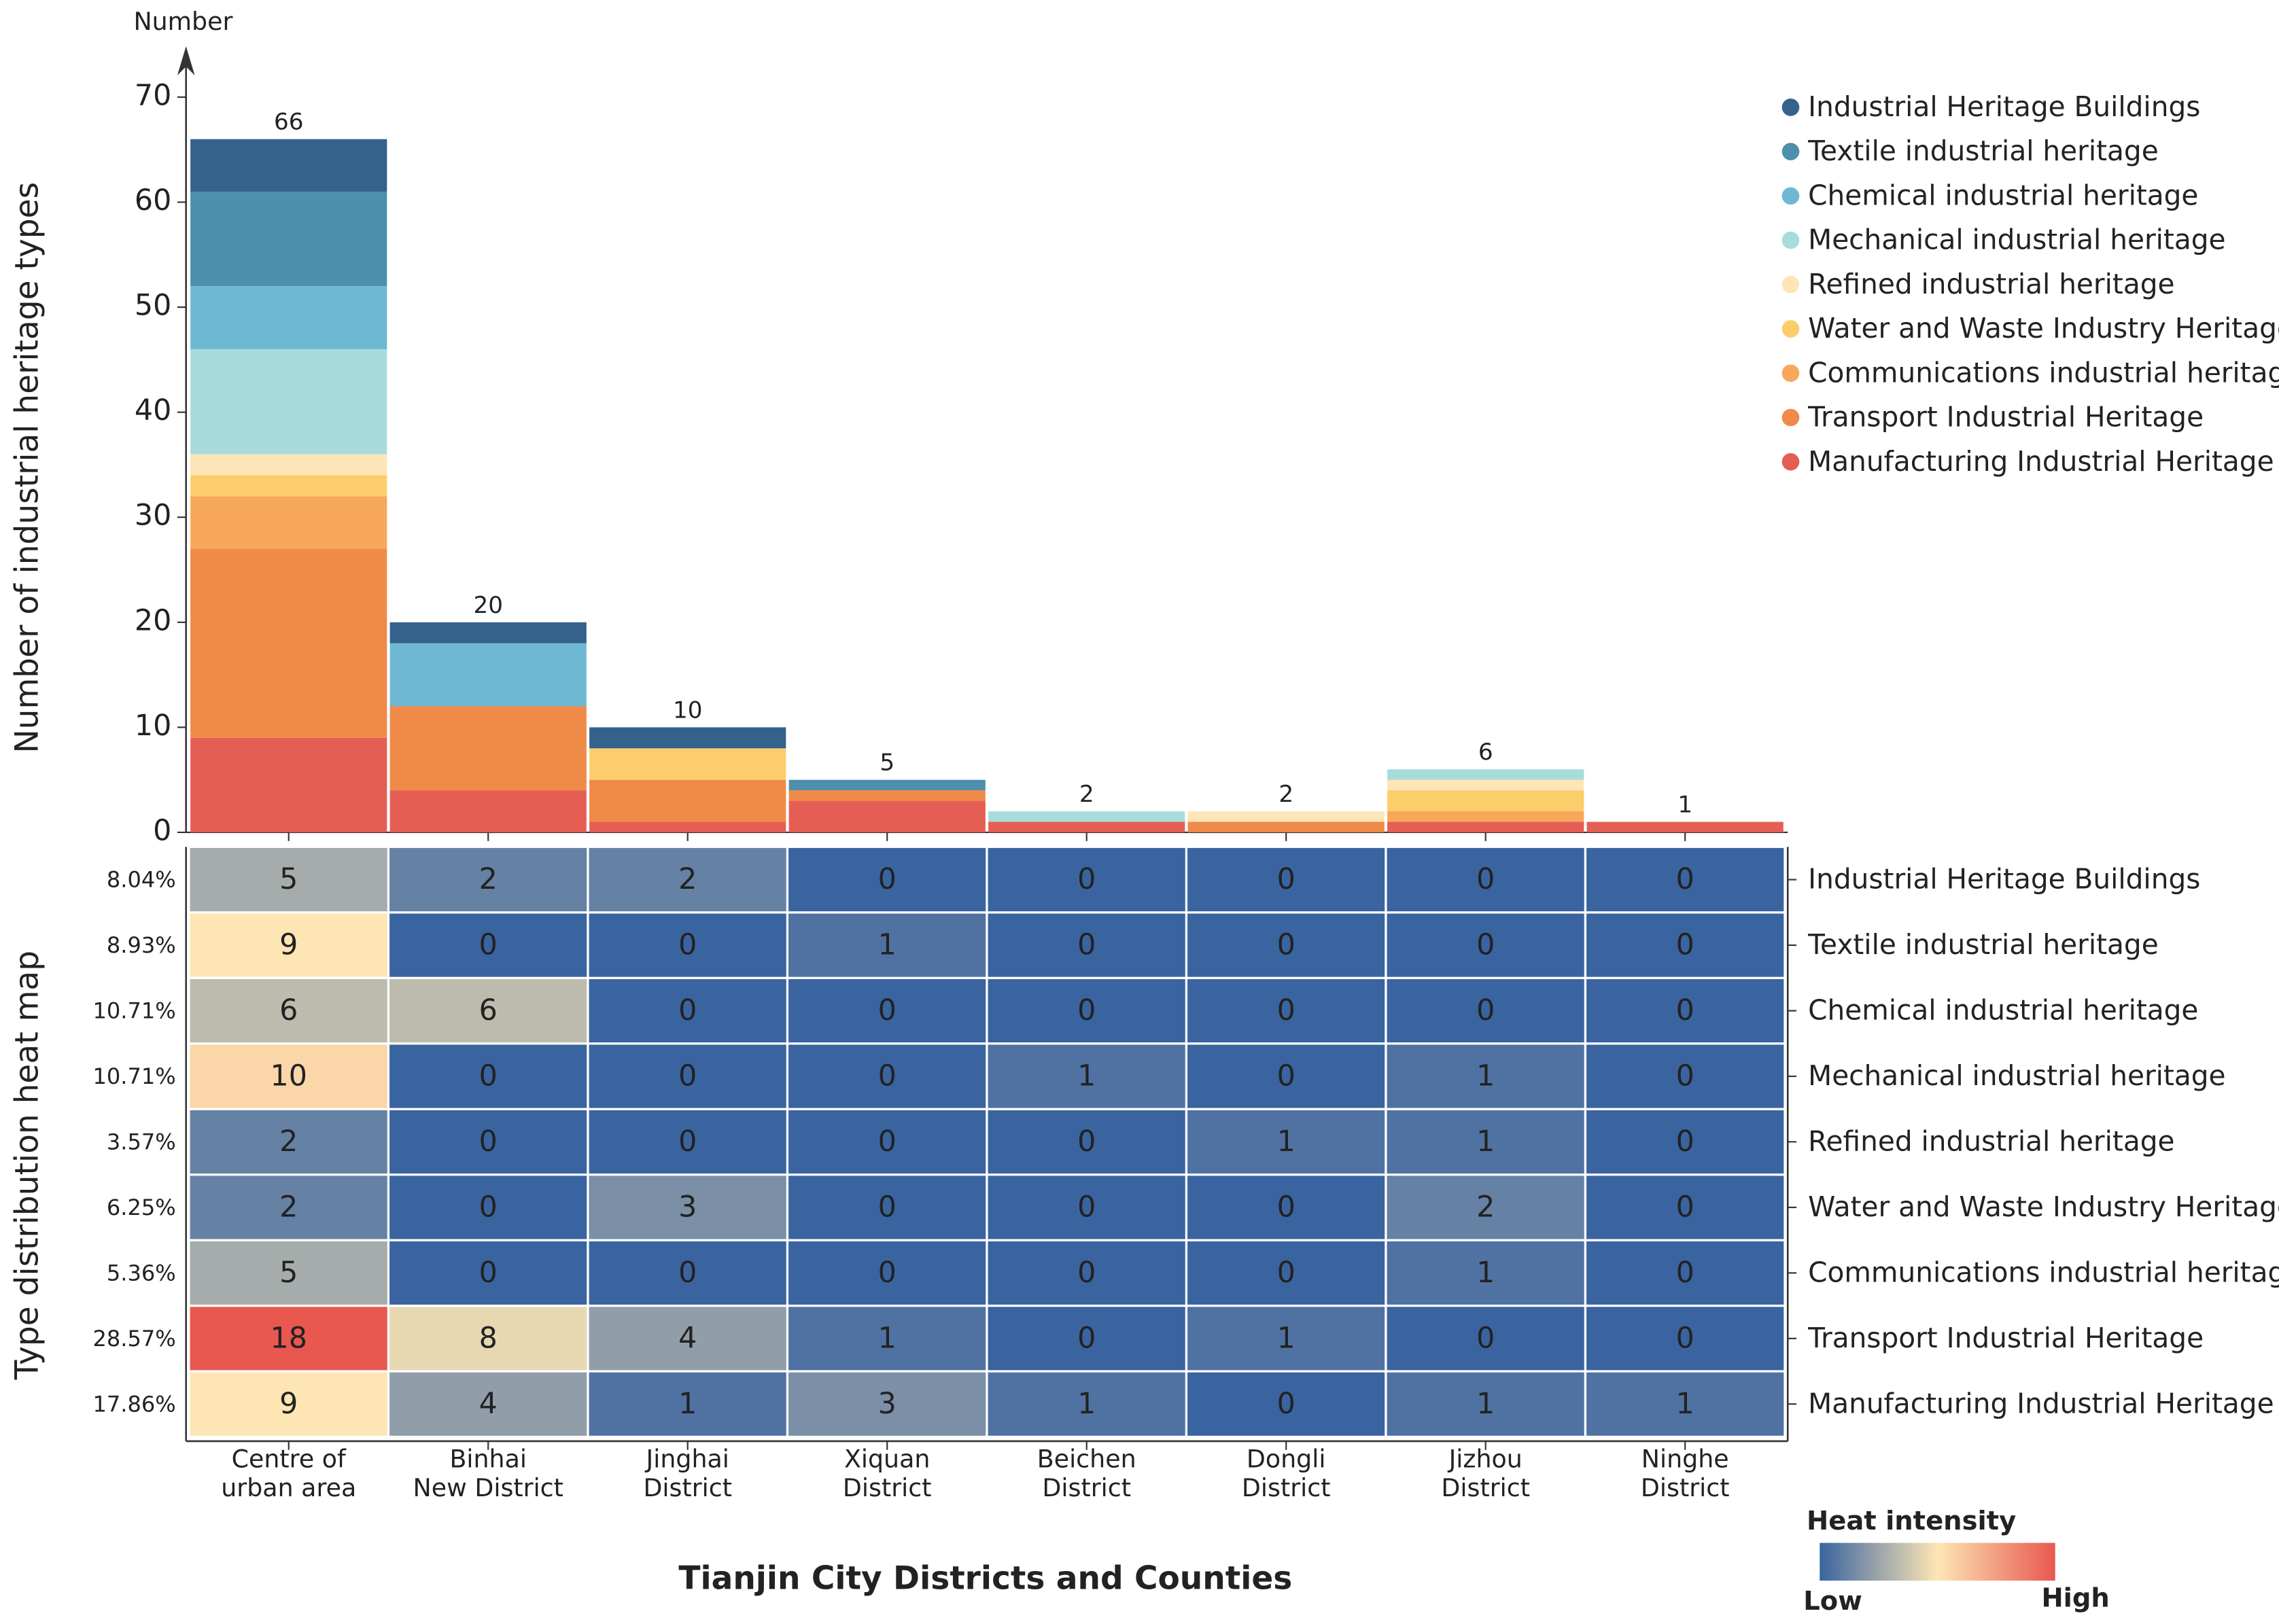 The image size is (2279, 1624). I want to click on x-axis-title: Tianjin City Districts and Counties, so click(985, 1578).